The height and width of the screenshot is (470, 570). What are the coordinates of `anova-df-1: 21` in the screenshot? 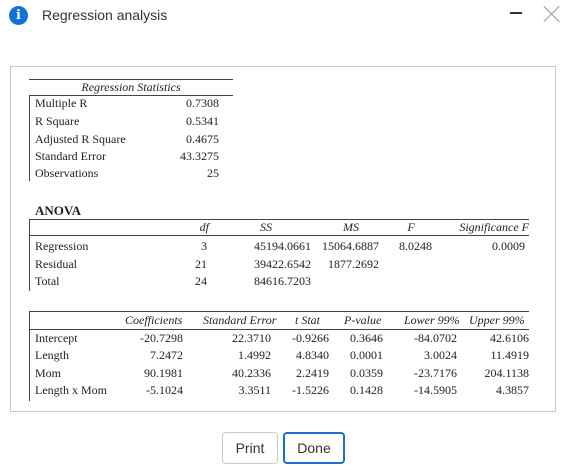 It's located at (201, 264).